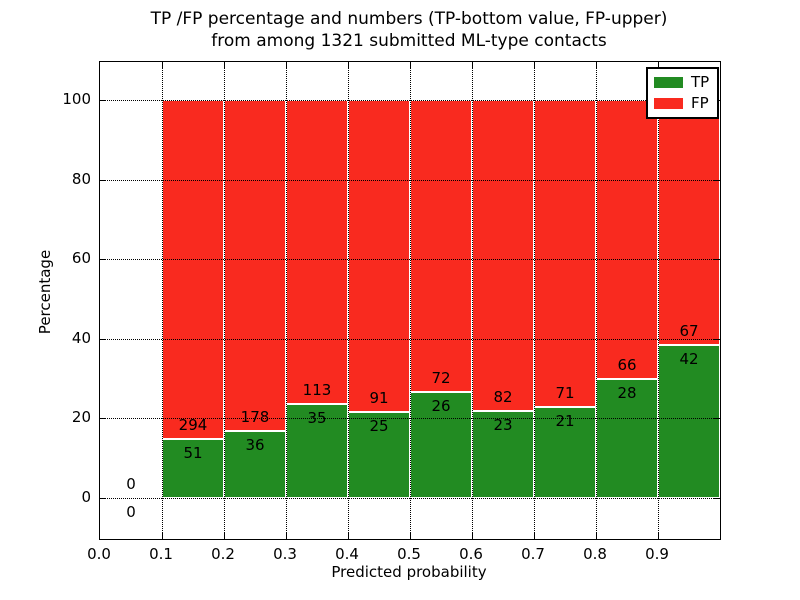 Image resolution: width=800 pixels, height=600 pixels. I want to click on x-tick-label: 0.4, so click(347, 554).